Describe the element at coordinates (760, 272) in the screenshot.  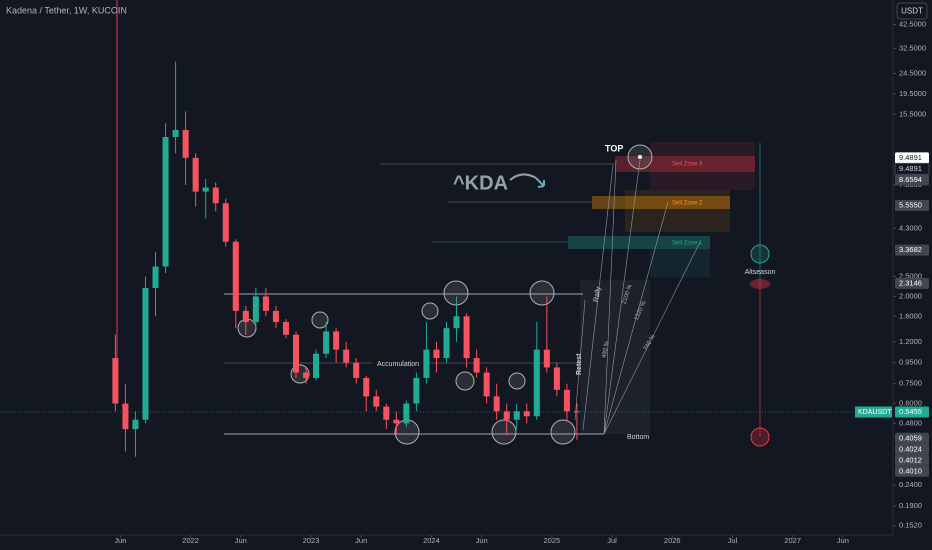
I see `altseason-label: Altseason` at that location.